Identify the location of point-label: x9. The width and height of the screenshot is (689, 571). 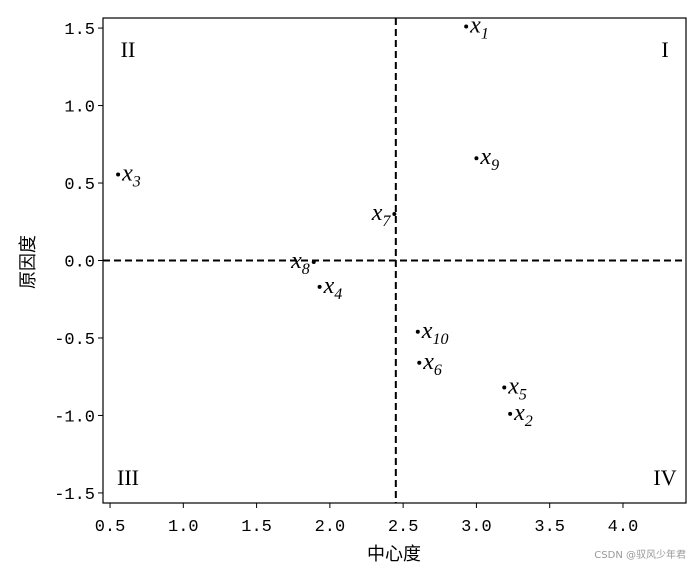
(489, 159).